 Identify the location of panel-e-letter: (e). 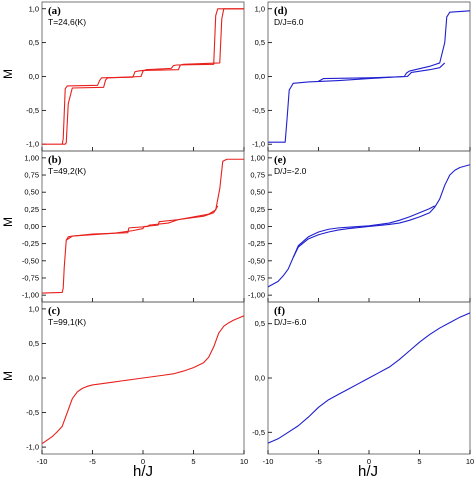
(280, 160).